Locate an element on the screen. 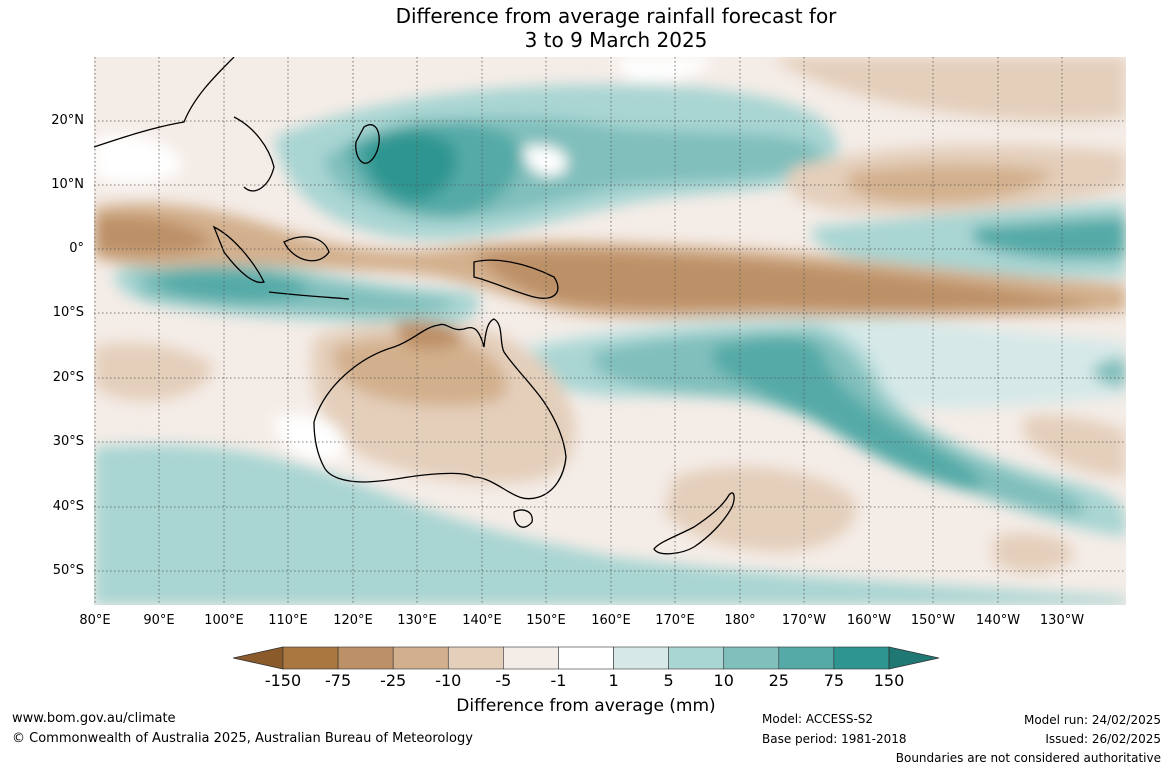  colorbar-title: Difference from average (mm) is located at coordinates (586, 706).